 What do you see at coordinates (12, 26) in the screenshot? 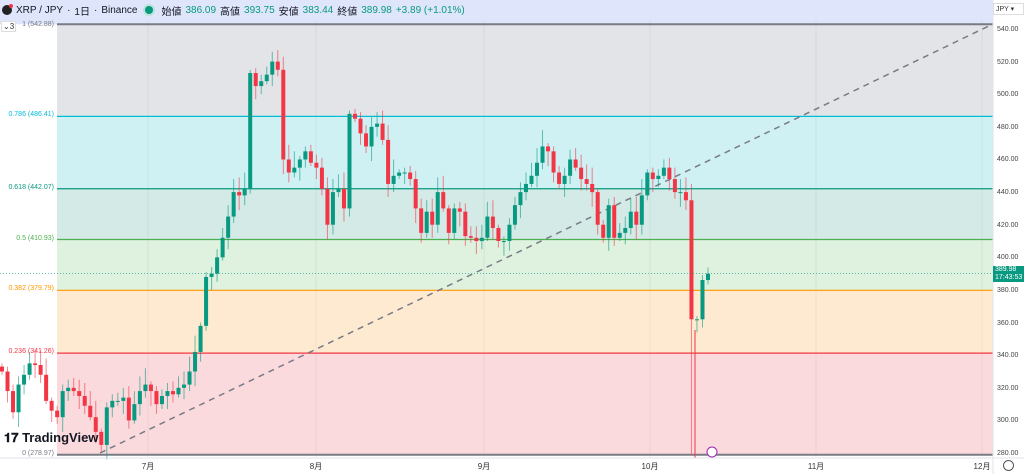
I see `indicator-count: 3` at bounding box center [12, 26].